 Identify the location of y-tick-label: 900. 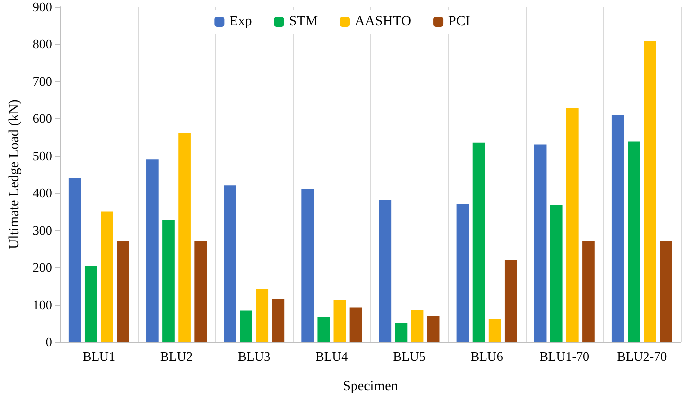
(42, 7).